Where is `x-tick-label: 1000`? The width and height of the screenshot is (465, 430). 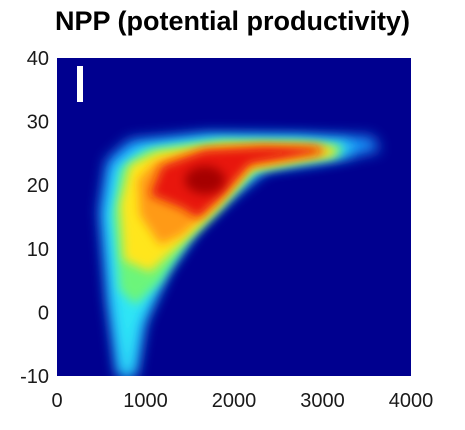 x-tick-label: 1000 is located at coordinates (145, 401).